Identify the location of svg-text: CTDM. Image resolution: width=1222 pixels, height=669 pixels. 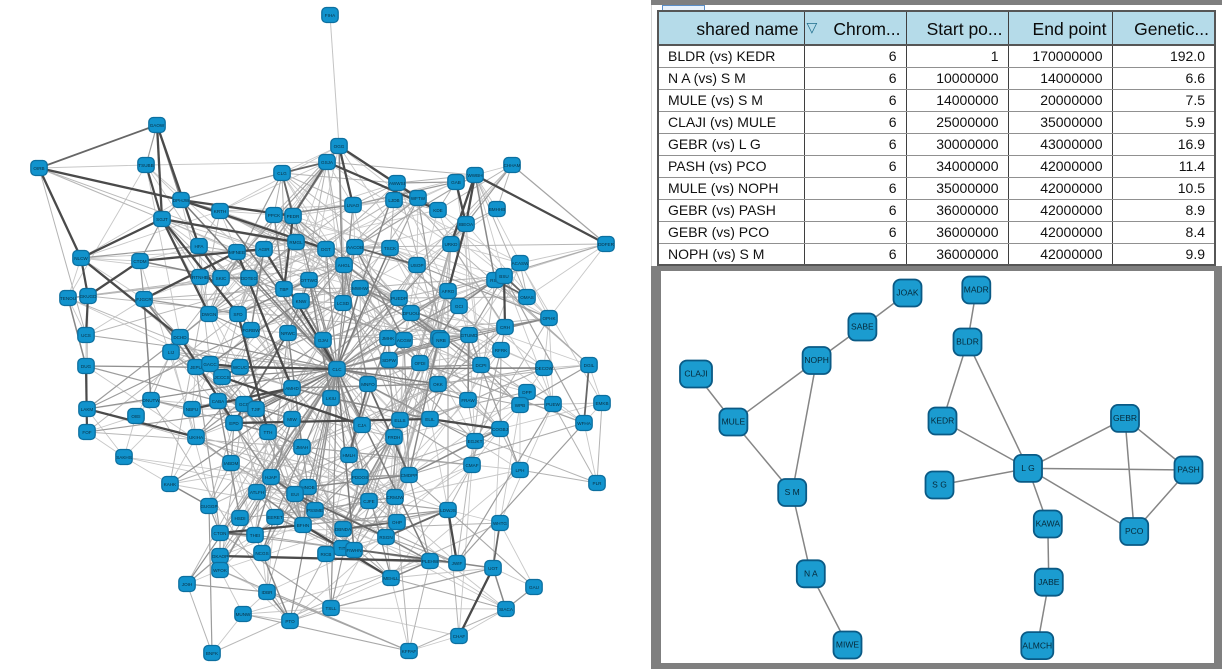
(139, 261).